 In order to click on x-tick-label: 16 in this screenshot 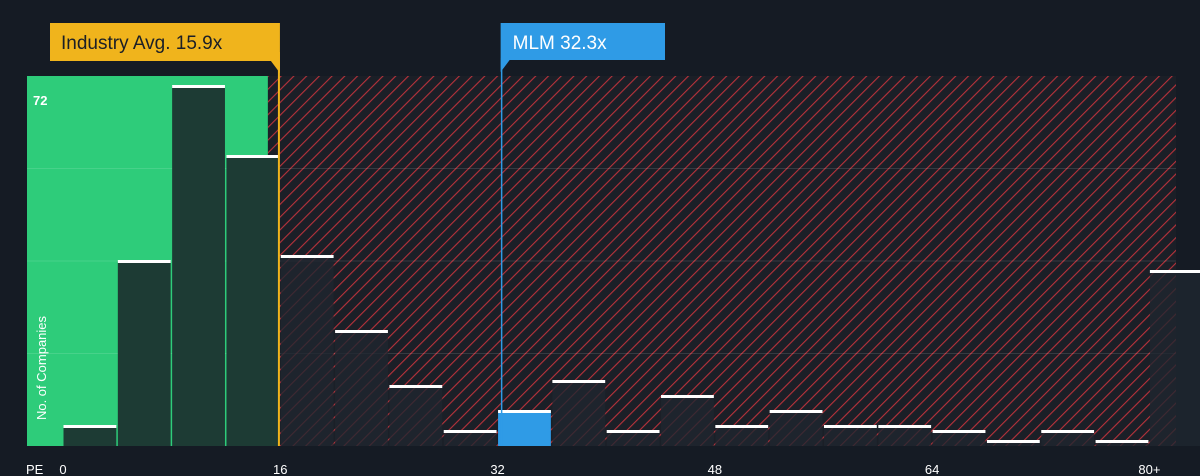, I will do `click(280, 469)`.